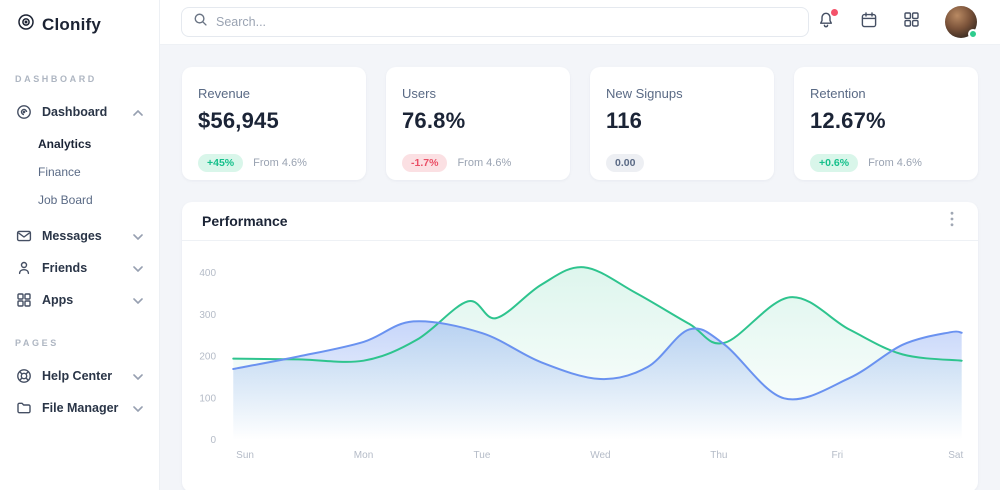 This screenshot has height=490, width=1000. I want to click on user-icon, so click(24, 268).